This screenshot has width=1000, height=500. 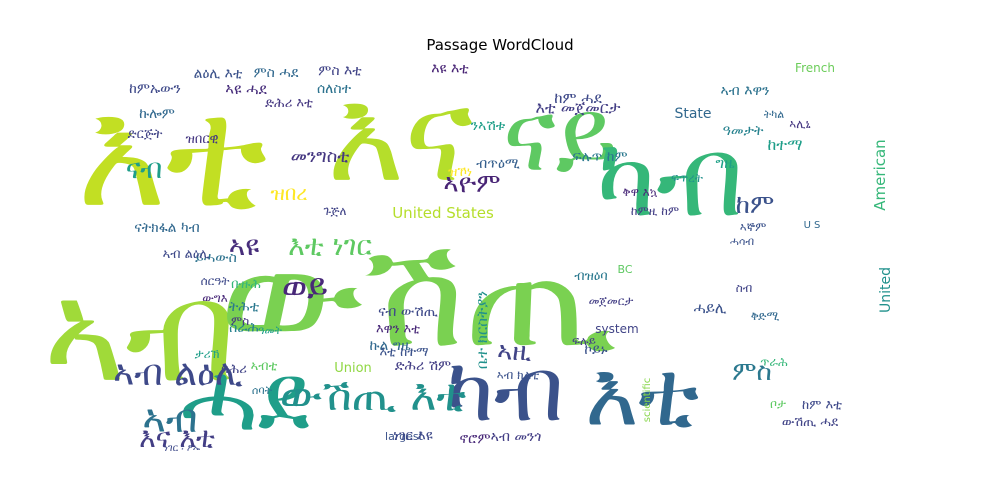 I want to click on cloud-word-70: እቲ ከተማ, so click(x=403, y=352).